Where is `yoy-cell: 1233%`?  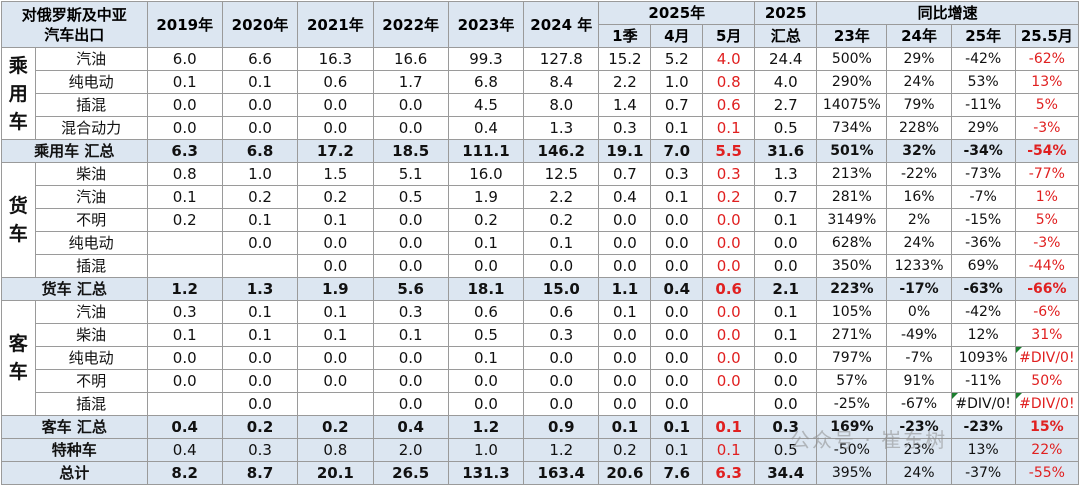
yoy-cell: 1233% is located at coordinates (919, 266).